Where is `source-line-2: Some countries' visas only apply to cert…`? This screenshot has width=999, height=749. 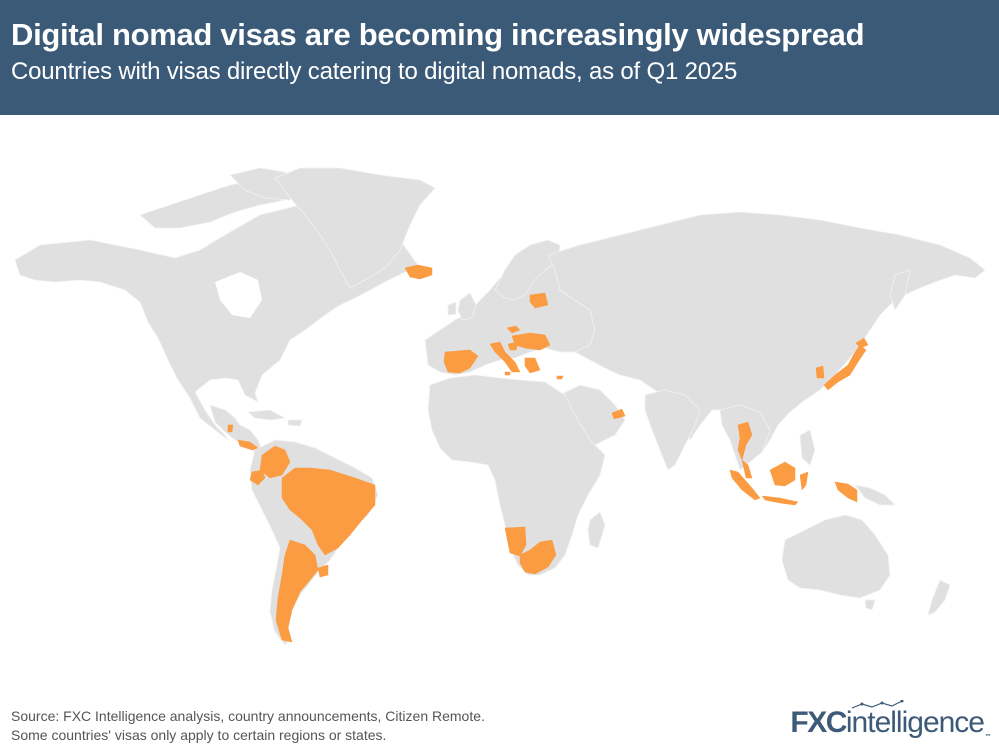 source-line-2: Some countries' visas only apply to cert… is located at coordinates (199, 735).